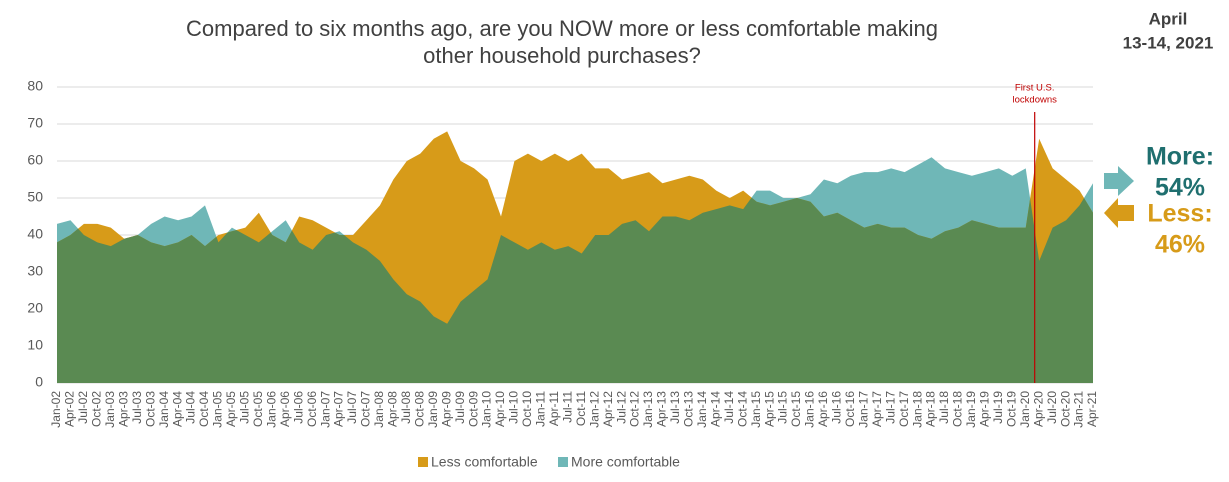  What do you see at coordinates (1065, 409) in the screenshot?
I see `x-tick-label: Oct-20` at bounding box center [1065, 409].